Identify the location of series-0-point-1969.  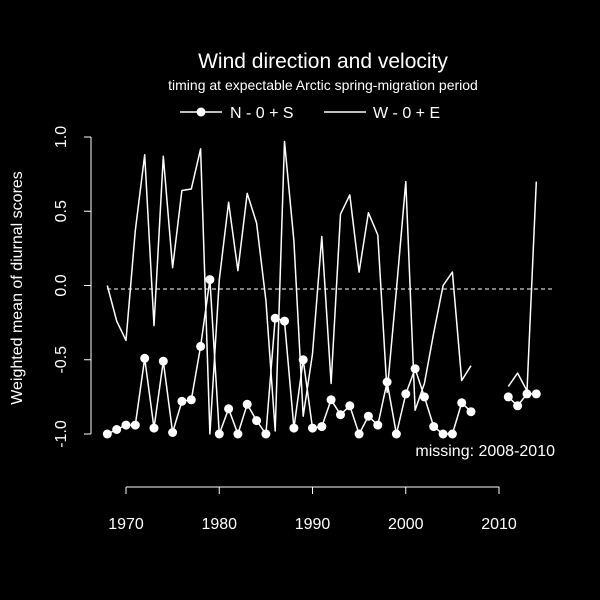
(117, 429).